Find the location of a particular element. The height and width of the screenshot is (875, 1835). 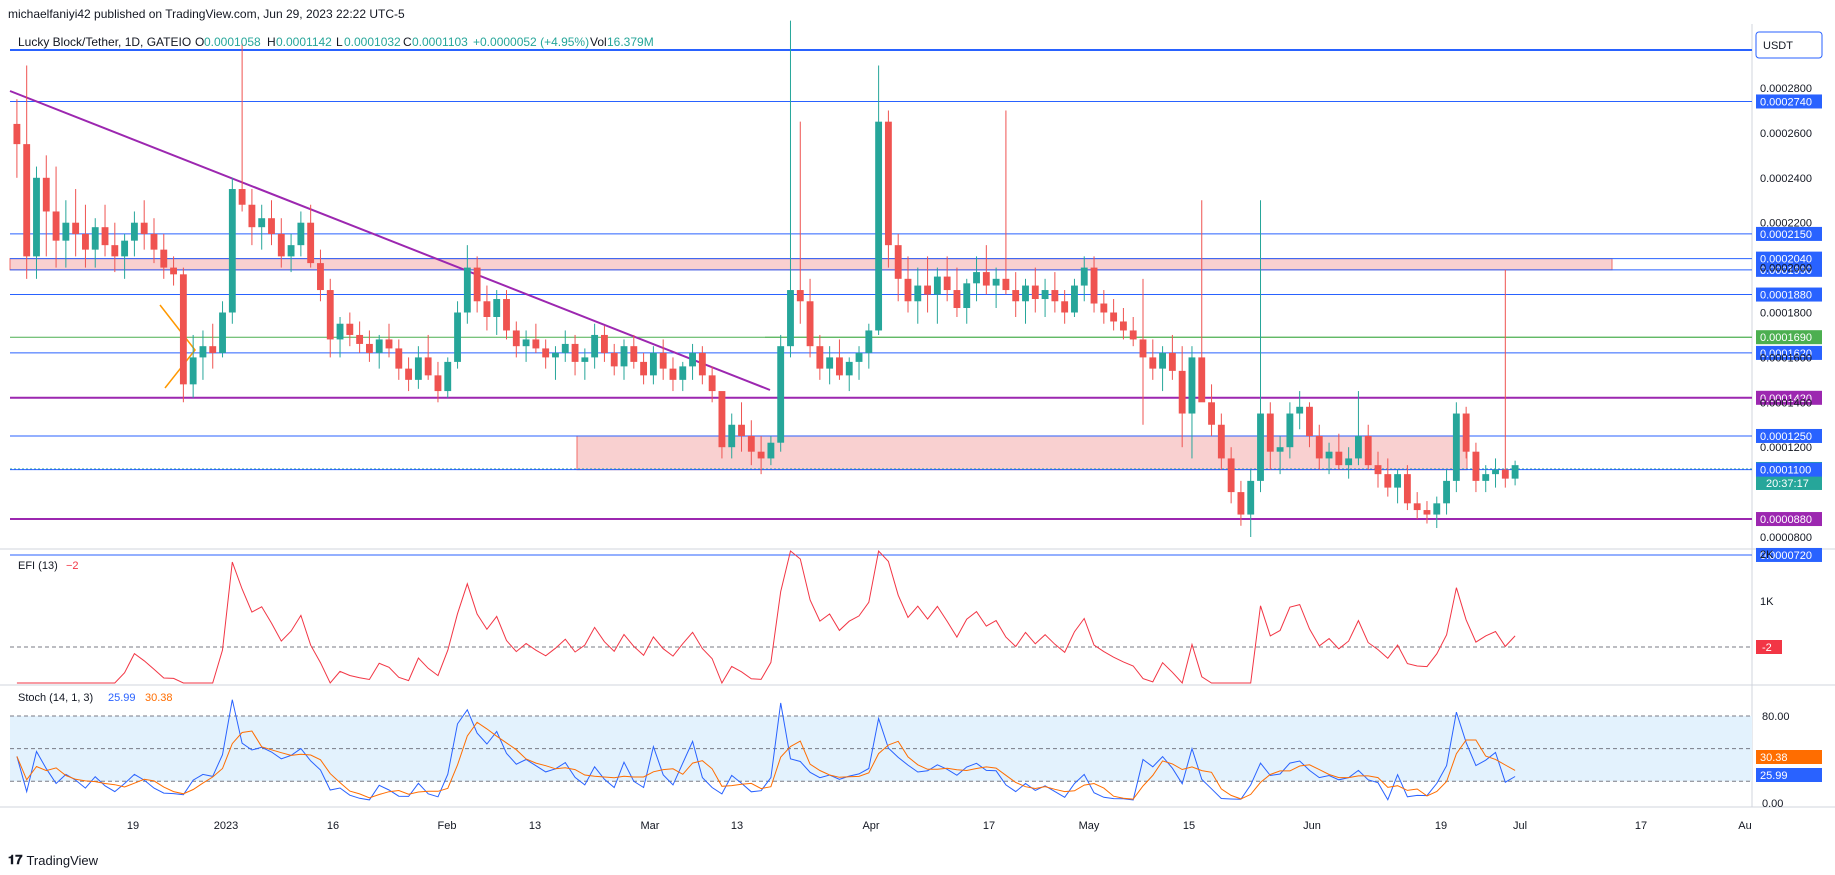

price-tick-label: 0.0002600 is located at coordinates (1786, 134).